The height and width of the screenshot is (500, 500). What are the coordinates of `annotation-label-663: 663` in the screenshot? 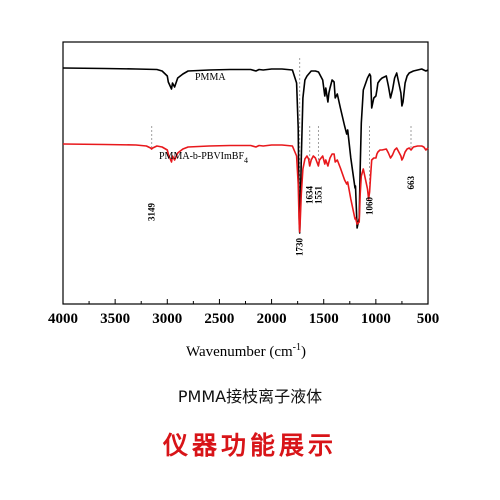 It's located at (411, 183).